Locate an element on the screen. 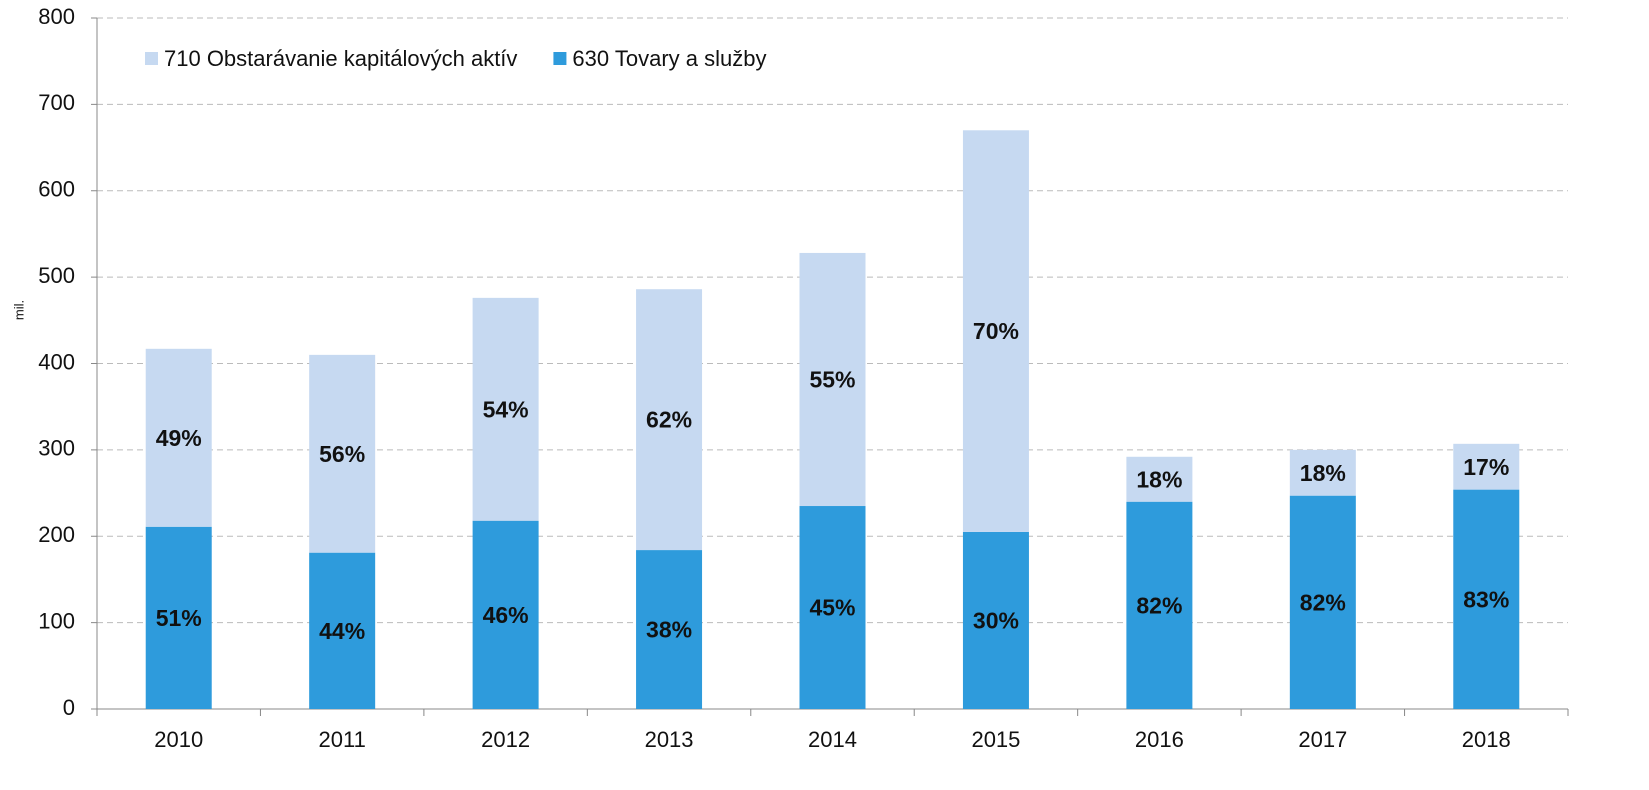  y-tick-label: 100 is located at coordinates (56, 620).